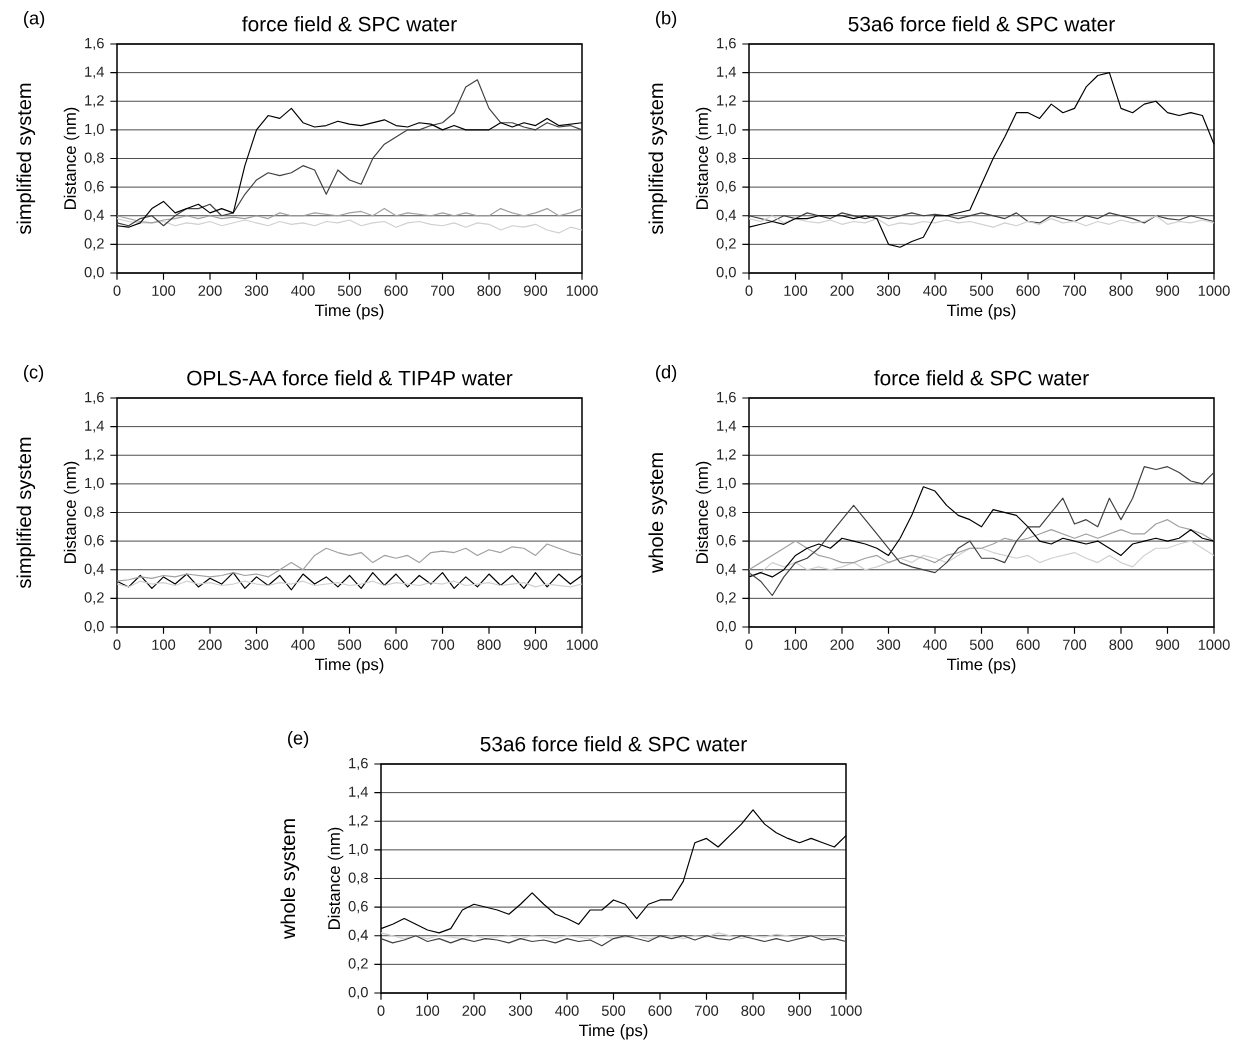  I want to click on text: (c), so click(34, 374).